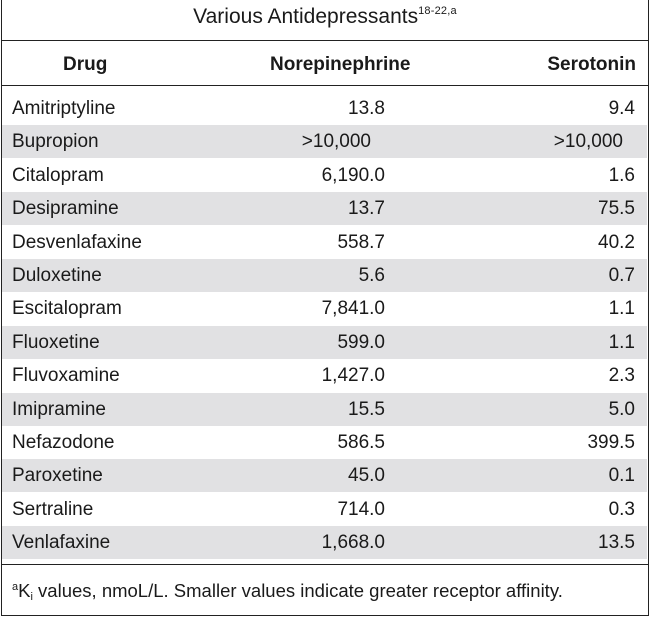 The width and height of the screenshot is (652, 618). Describe the element at coordinates (325, 40) in the screenshot. I see `title-rule` at that location.